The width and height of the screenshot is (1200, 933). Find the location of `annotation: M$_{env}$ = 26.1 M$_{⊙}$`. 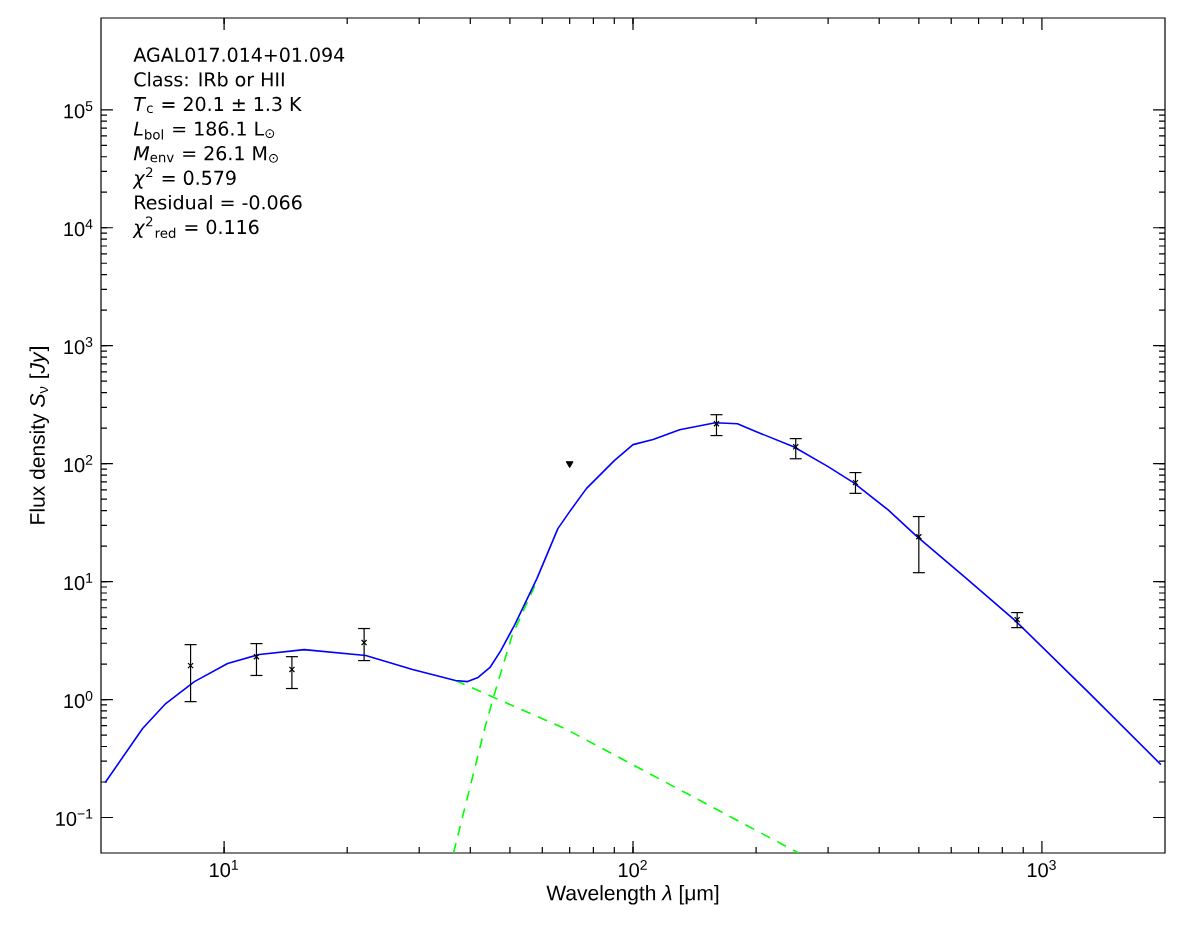

annotation: M$_{env}$ = 26.1 M$_{⊙}$ is located at coordinates (205, 154).